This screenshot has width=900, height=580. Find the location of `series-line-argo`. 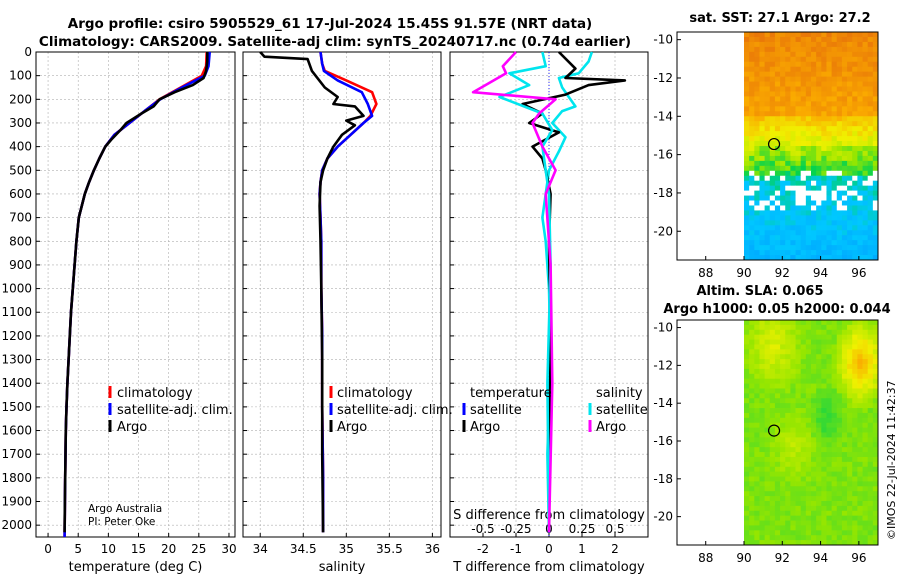

series-line-argo is located at coordinates (136, 292).